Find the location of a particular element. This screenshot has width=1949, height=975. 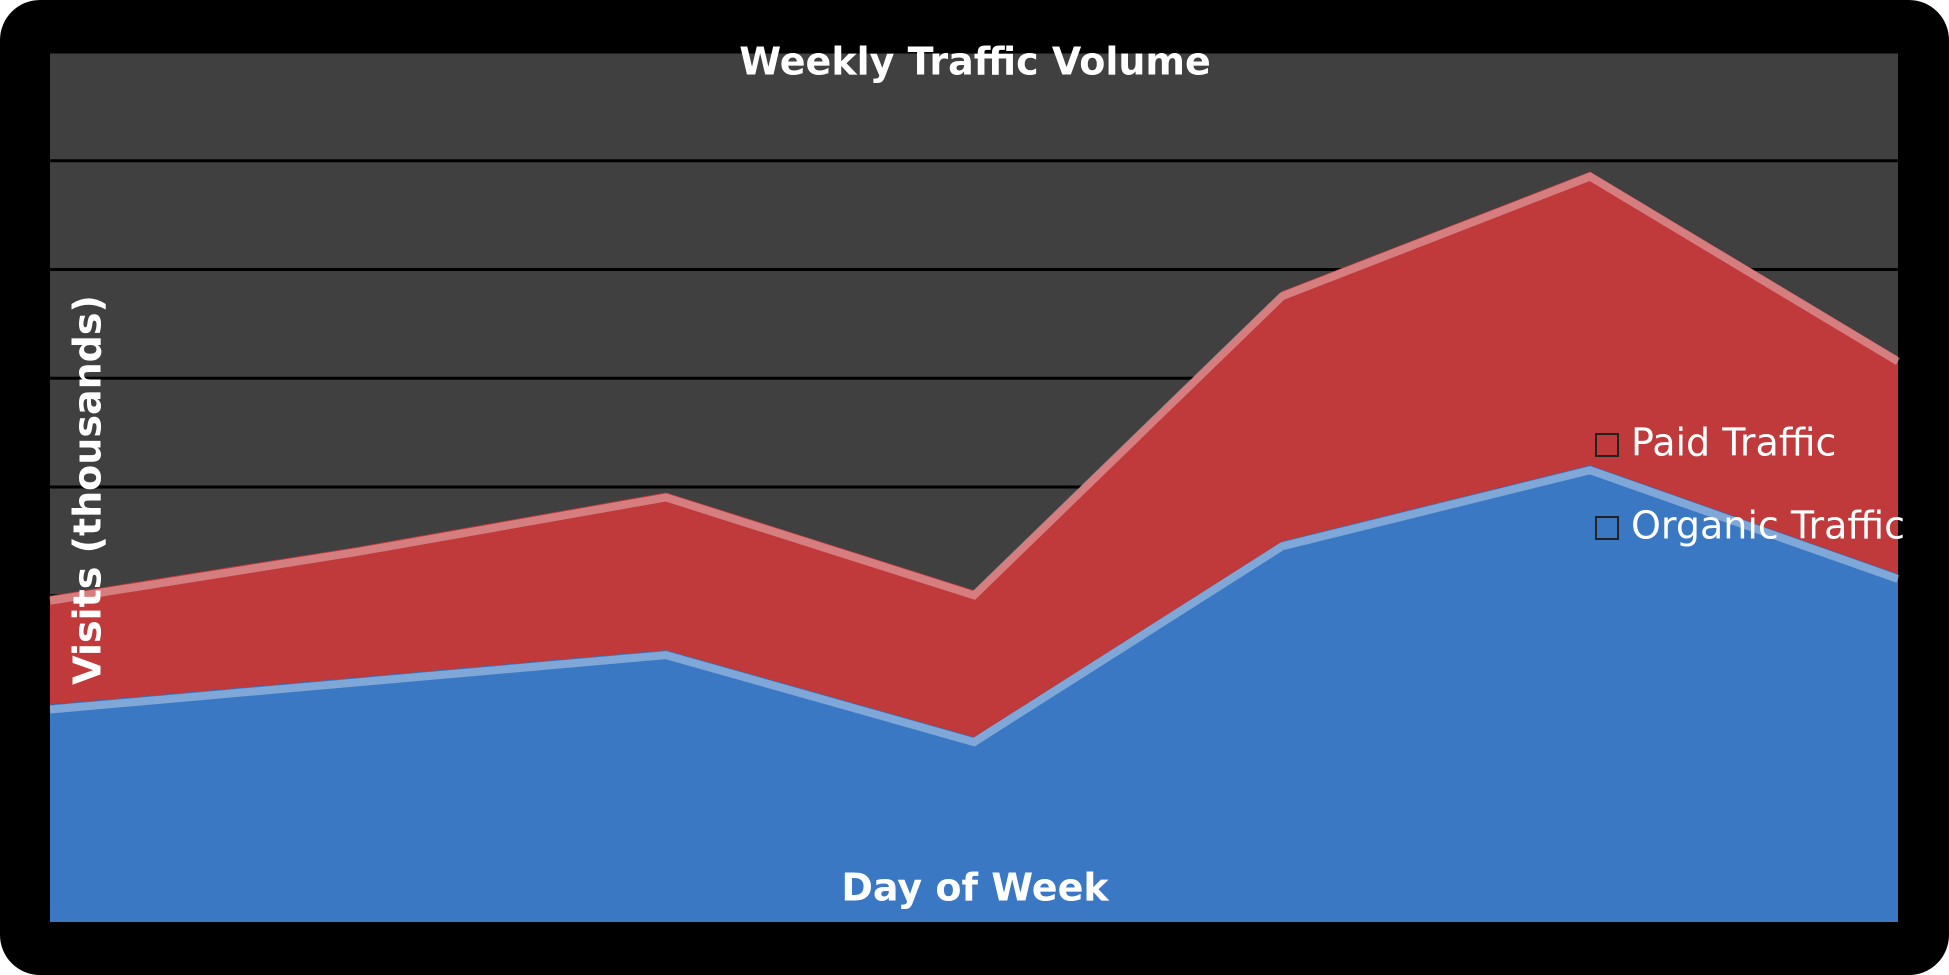

chart-title: Weekly Traffic Volume is located at coordinates (975, 62).